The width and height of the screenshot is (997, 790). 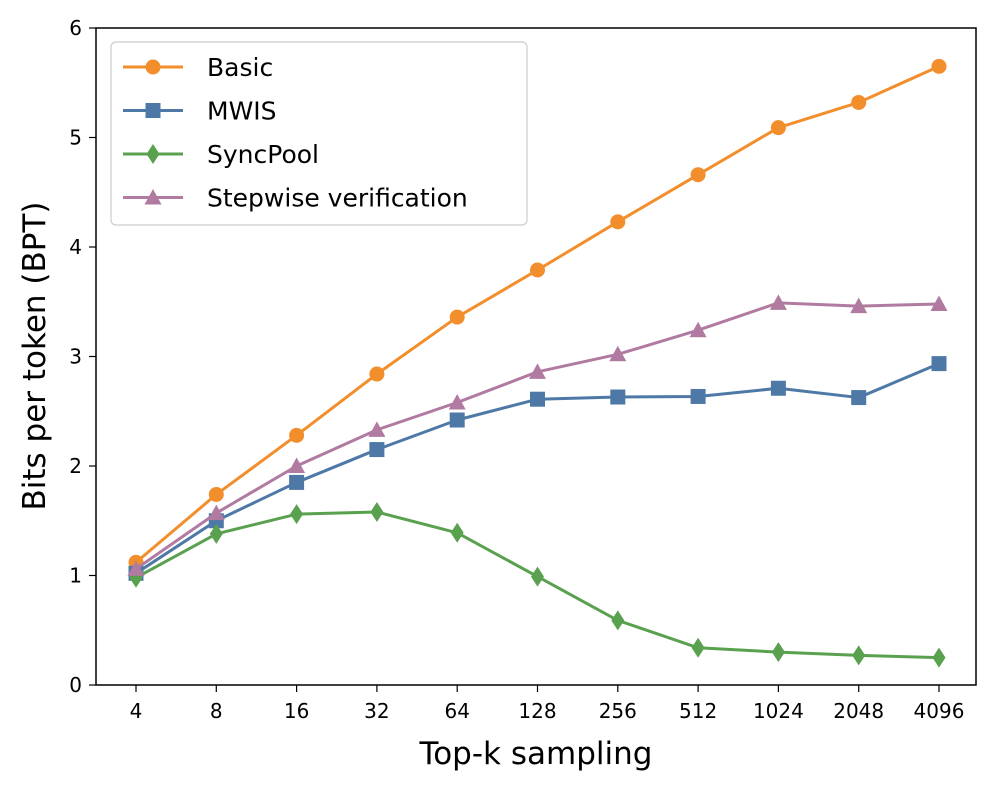 I want to click on legend-label-basic: Basic, so click(x=240, y=67).